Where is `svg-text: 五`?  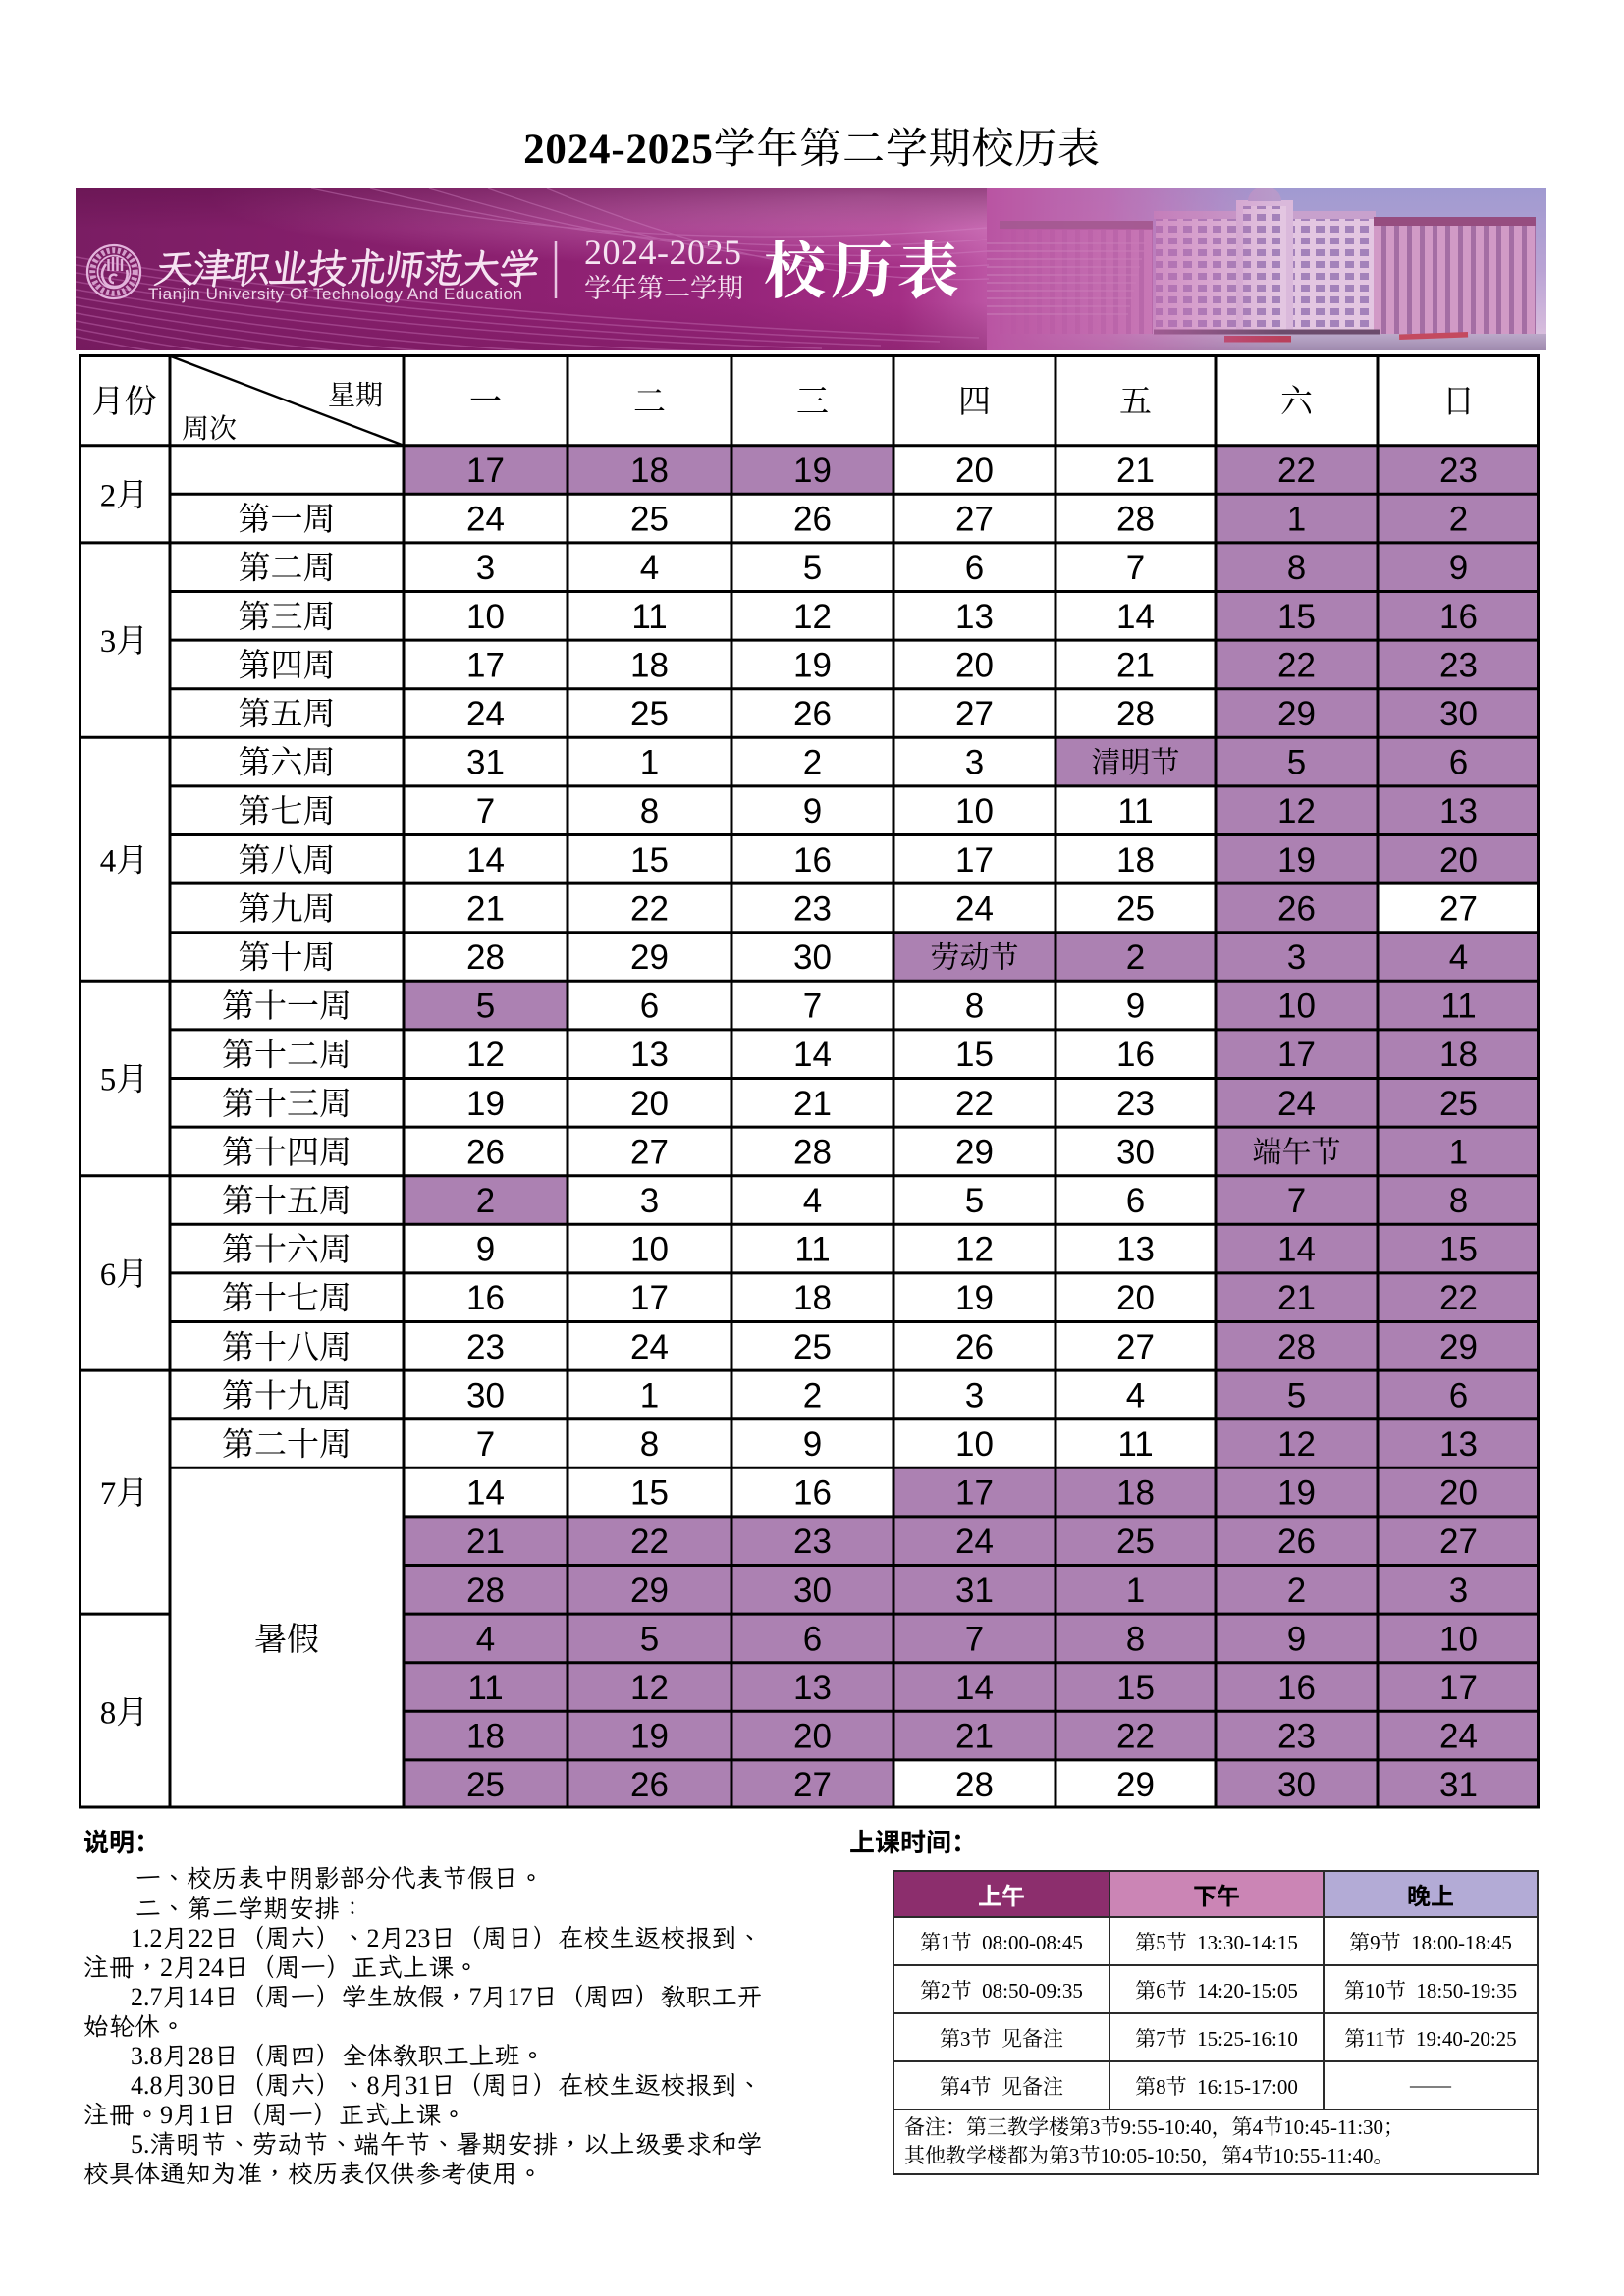 svg-text: 五 is located at coordinates (1135, 402).